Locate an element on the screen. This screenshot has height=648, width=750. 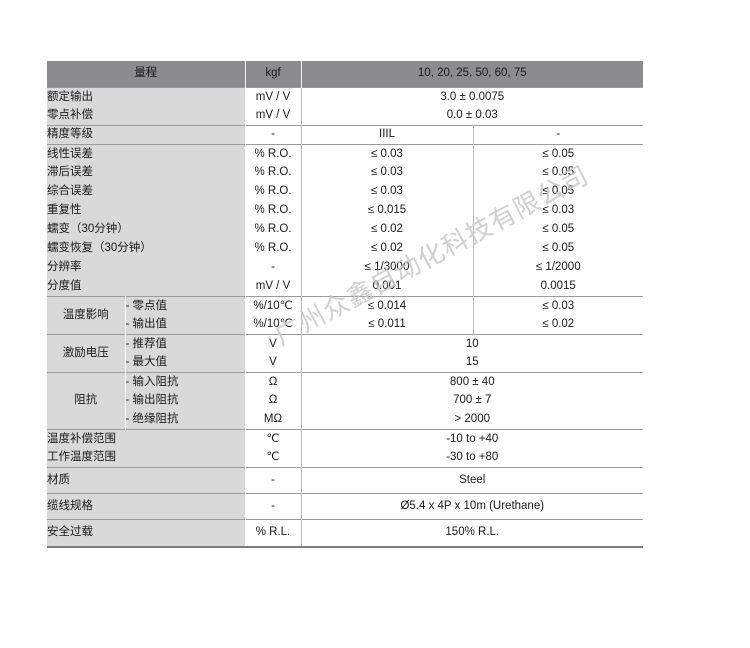
row-label: 温度补偿范围 is located at coordinates (146, 439).